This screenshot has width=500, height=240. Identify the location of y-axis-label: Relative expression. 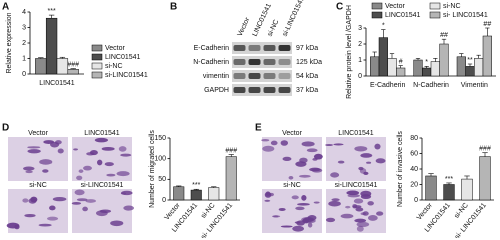
(9, 42).